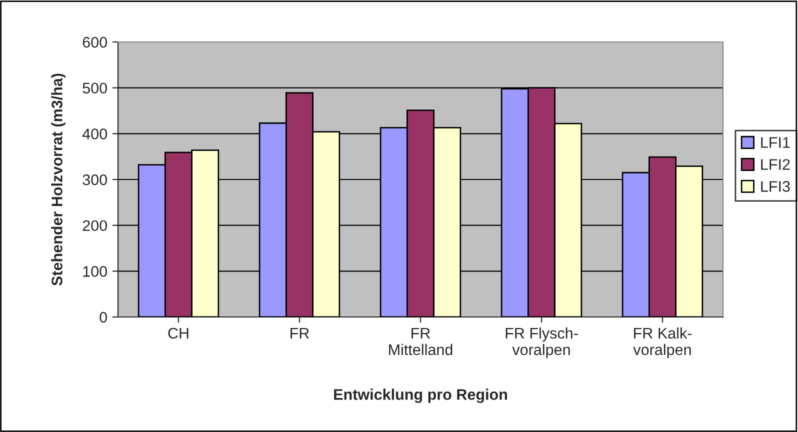  What do you see at coordinates (103, 317) in the screenshot?
I see `y-tick-label: 0` at bounding box center [103, 317].